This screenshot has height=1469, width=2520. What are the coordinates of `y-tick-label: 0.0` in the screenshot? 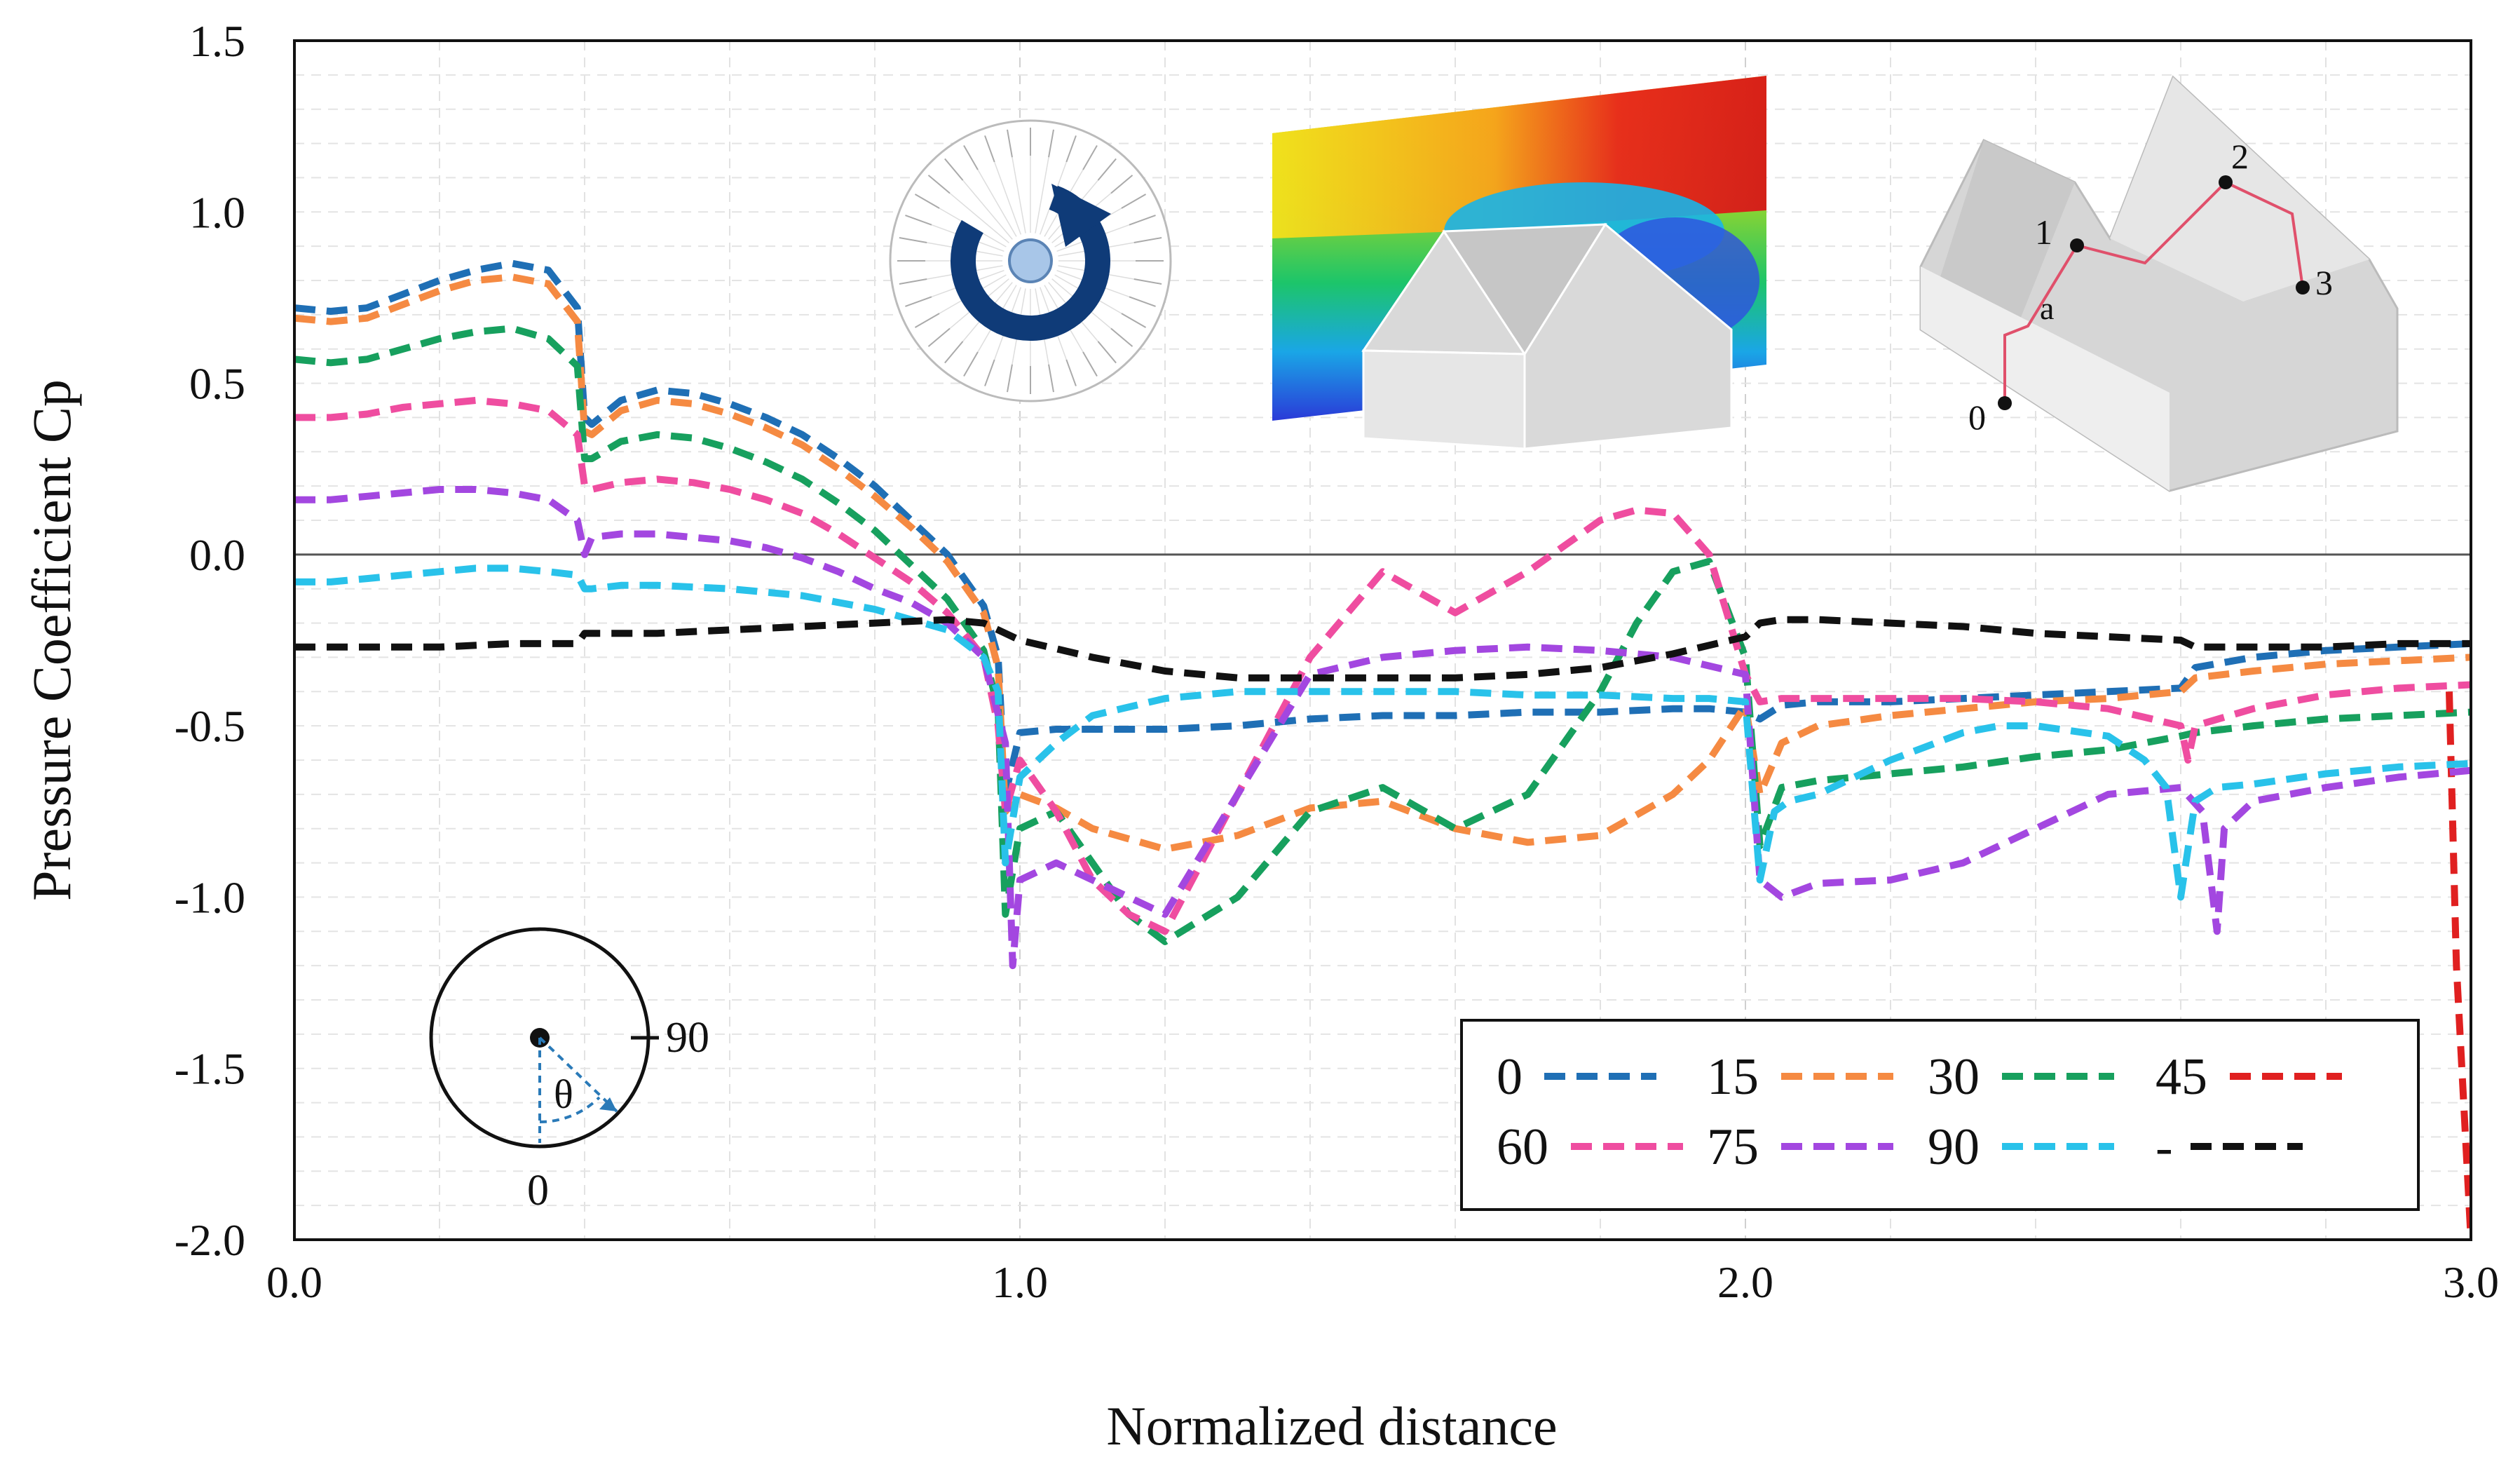 It's located at (217, 555).